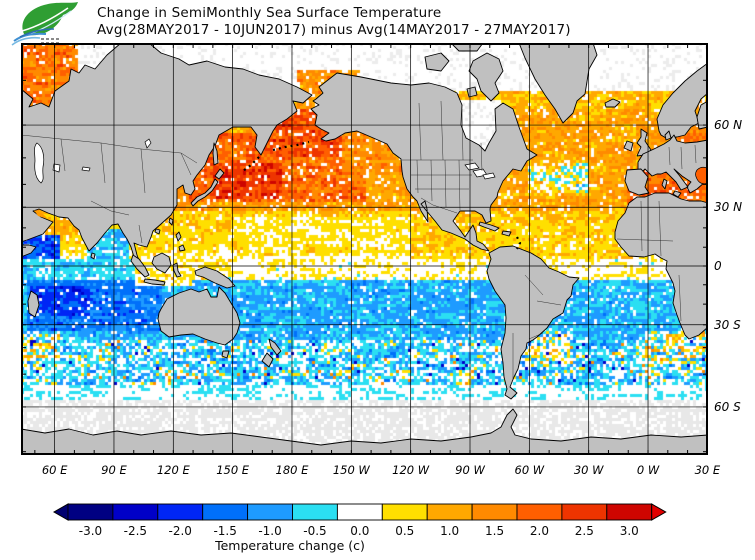 This screenshot has height=560, width=755. Describe the element at coordinates (290, 545) in the screenshot. I see `colorbar-caption: Temperature change (c)` at that location.